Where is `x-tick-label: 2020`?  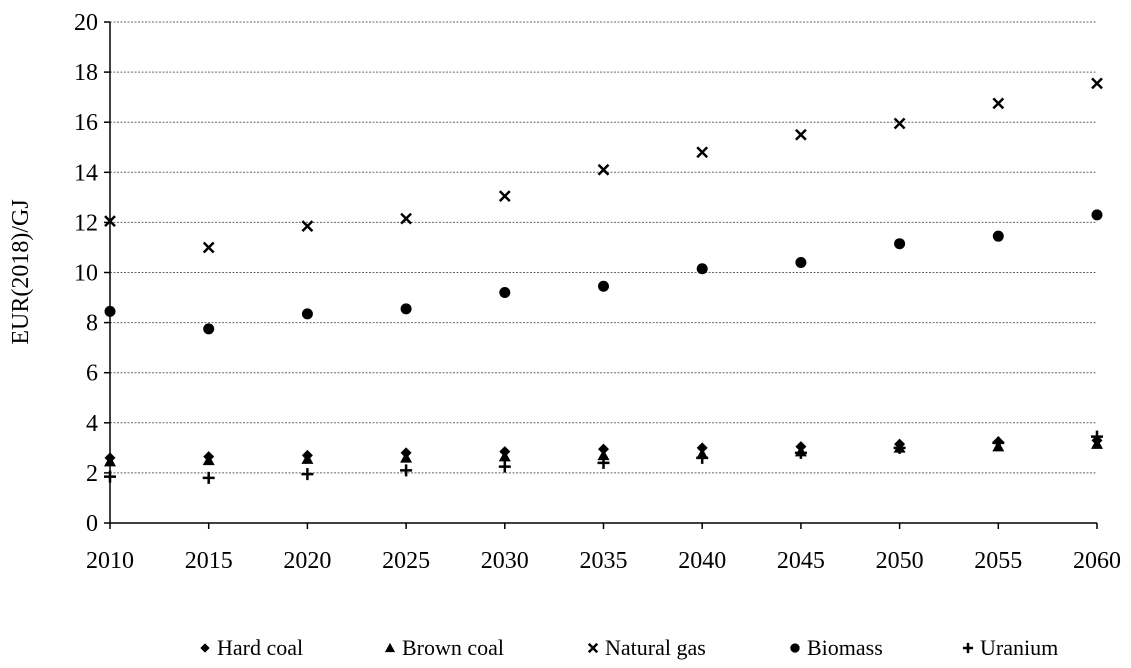 x-tick-label: 2020 is located at coordinates (307, 561).